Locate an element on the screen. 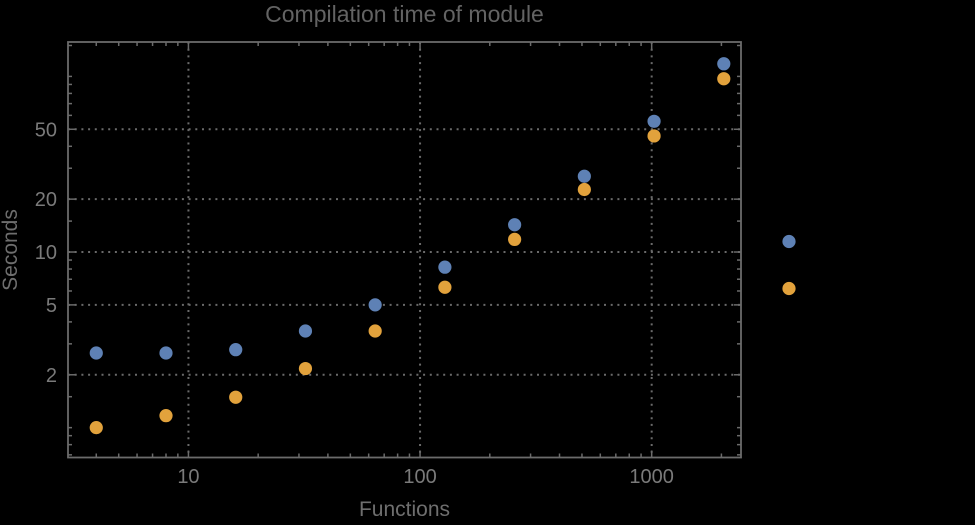 Image resolution: width=975 pixels, height=525 pixels. x-tick-label: 100 is located at coordinates (419, 477).